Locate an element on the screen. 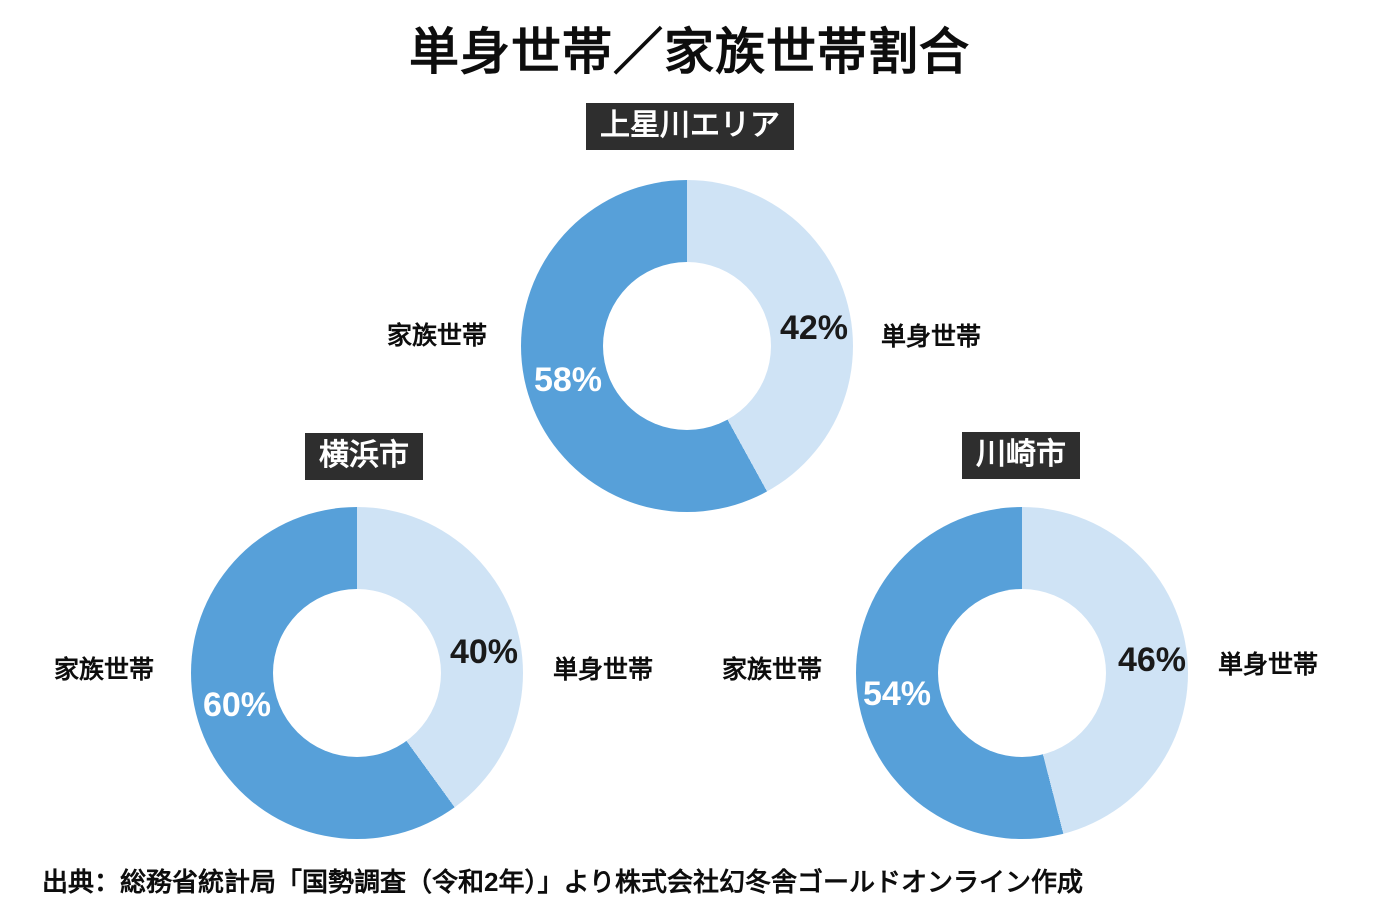 This screenshot has width=1379, height=919. single-percentage-value: 42% is located at coordinates (814, 328).